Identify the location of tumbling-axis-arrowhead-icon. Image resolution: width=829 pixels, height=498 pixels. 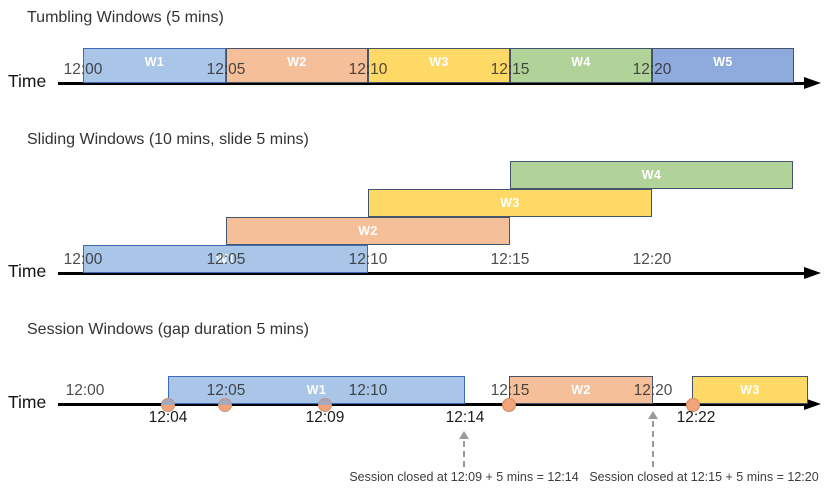
(812, 82).